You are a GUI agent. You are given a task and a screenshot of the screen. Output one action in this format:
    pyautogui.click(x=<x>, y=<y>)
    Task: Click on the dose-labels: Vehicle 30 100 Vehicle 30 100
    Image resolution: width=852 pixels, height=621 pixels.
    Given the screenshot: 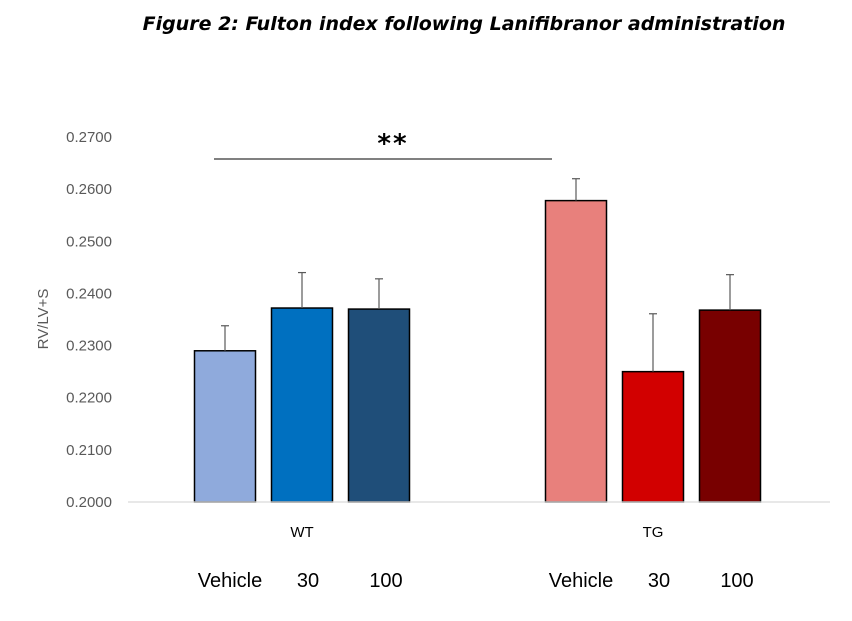 What is the action you would take?
    pyautogui.click(x=476, y=581)
    